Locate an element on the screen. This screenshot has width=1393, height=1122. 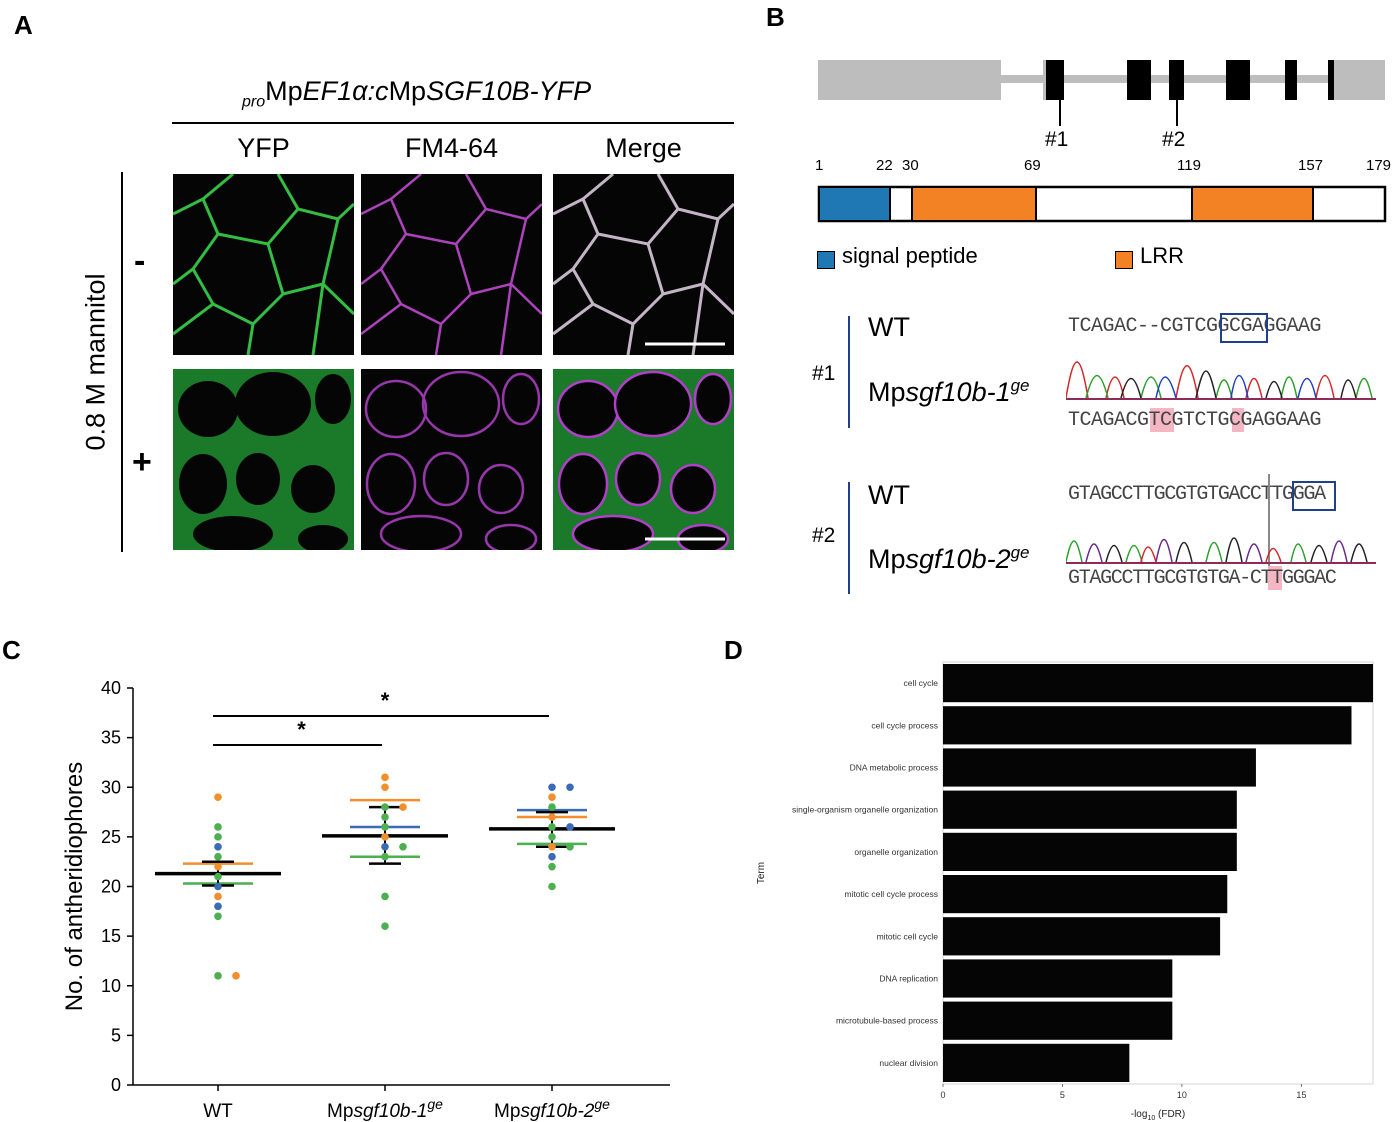
cell-outline-merge-control is located at coordinates (643, 264).